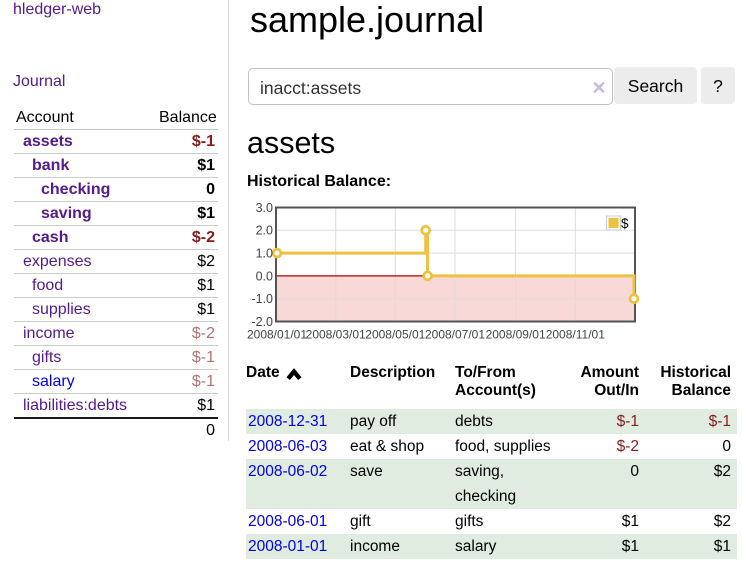  Describe the element at coordinates (336, 335) in the screenshot. I see `svg-text: 2008/03/01` at that location.